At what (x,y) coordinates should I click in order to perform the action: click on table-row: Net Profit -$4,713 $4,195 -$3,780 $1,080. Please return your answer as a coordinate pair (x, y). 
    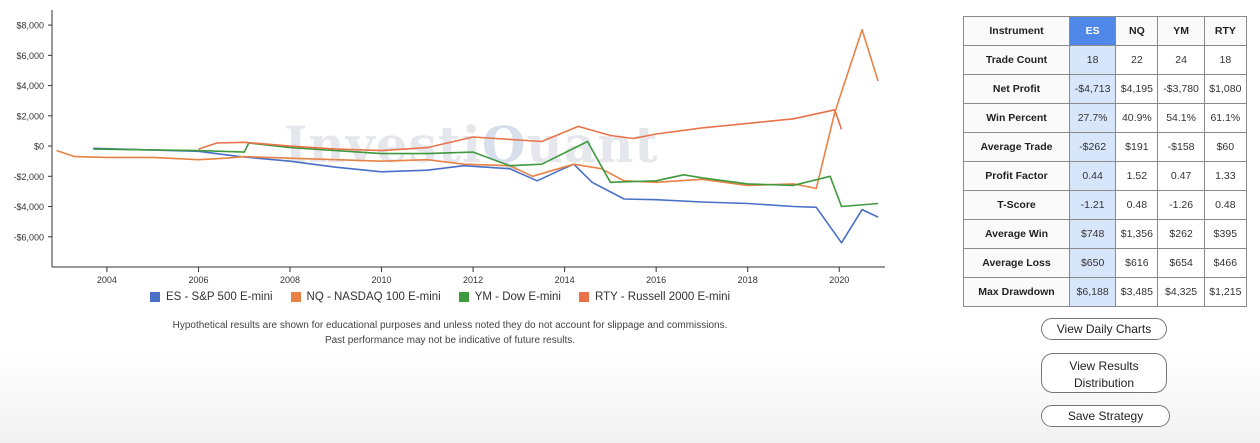
    Looking at the image, I should click on (1105, 89).